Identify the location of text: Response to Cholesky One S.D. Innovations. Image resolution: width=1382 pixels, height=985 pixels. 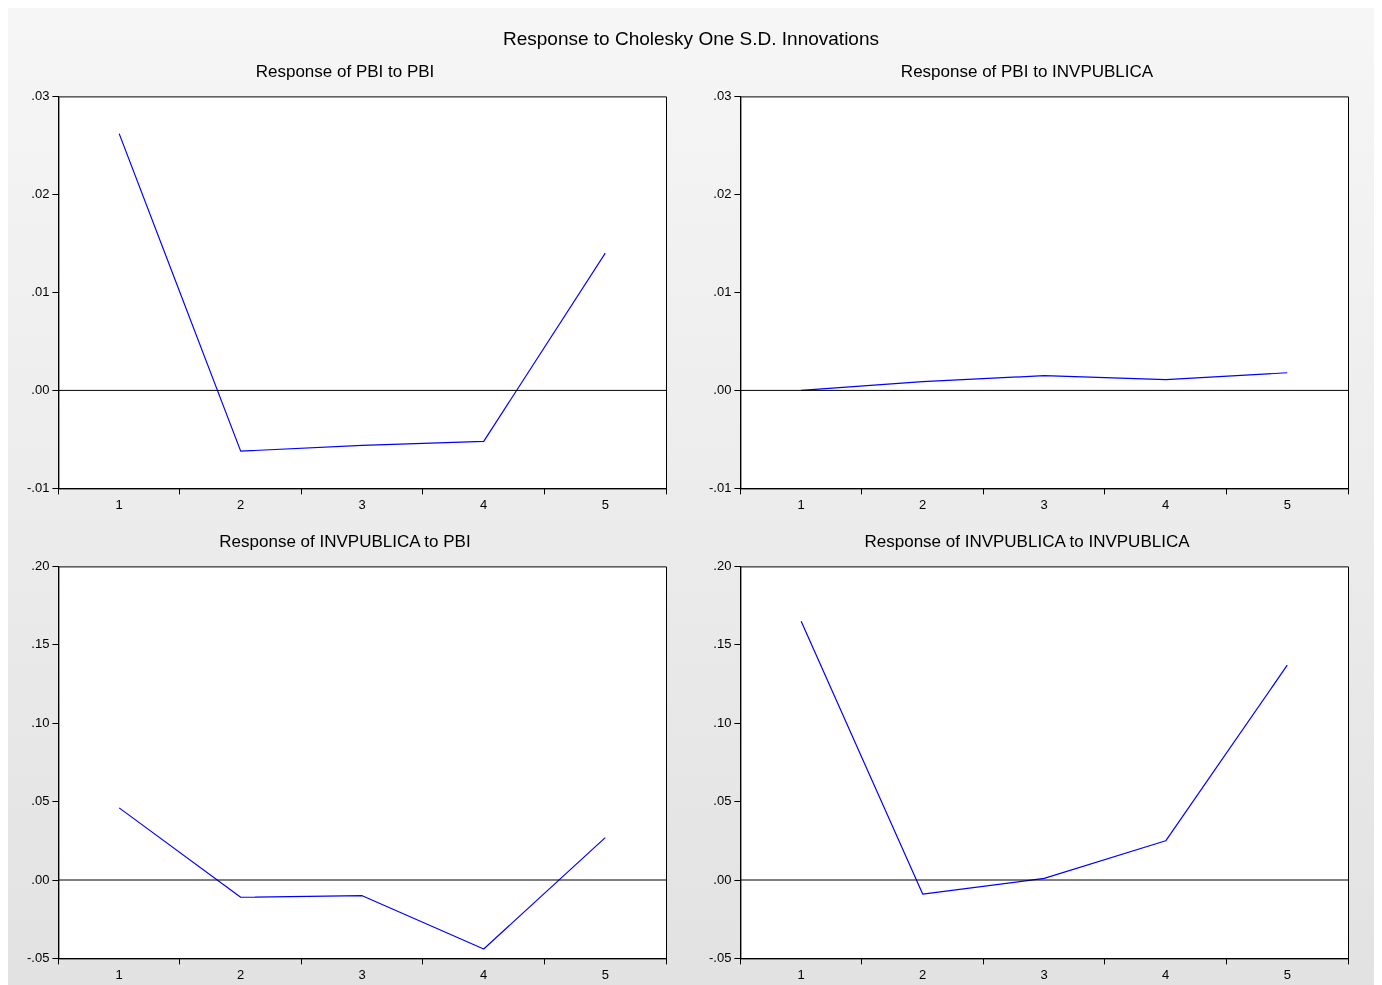
(691, 39).